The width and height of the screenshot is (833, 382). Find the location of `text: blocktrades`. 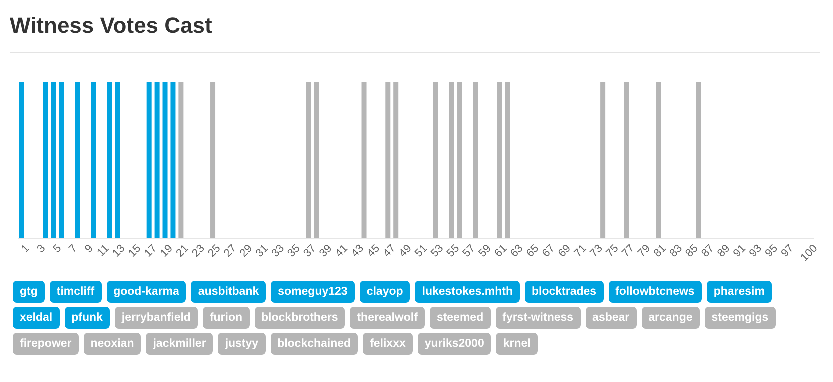

text: blocktrades is located at coordinates (564, 292).